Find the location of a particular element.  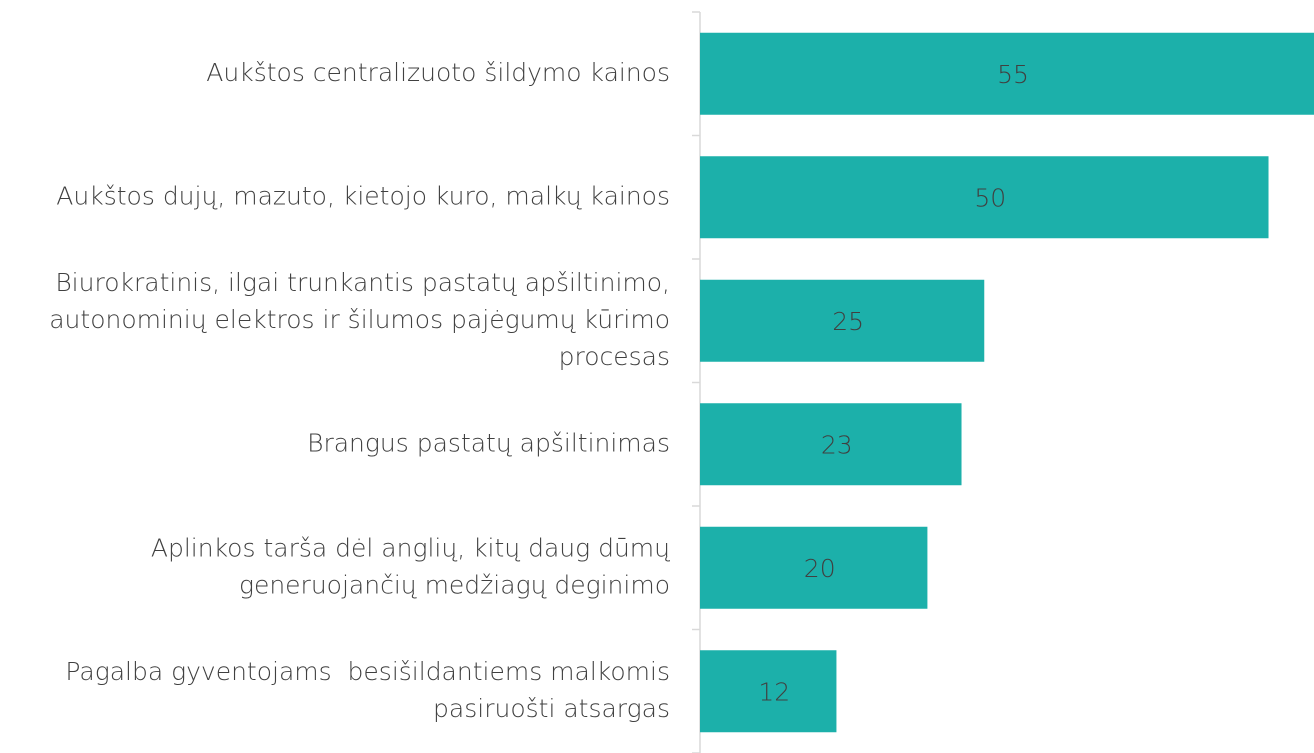

value-label: 25 is located at coordinates (848, 321).